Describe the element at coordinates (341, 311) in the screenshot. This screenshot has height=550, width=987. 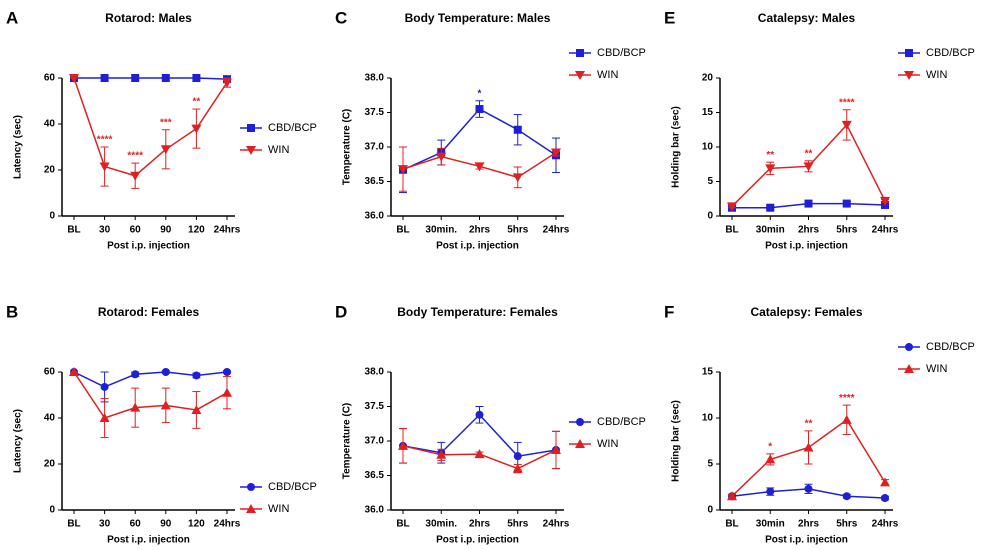
I see `panel-letter: D` at that location.